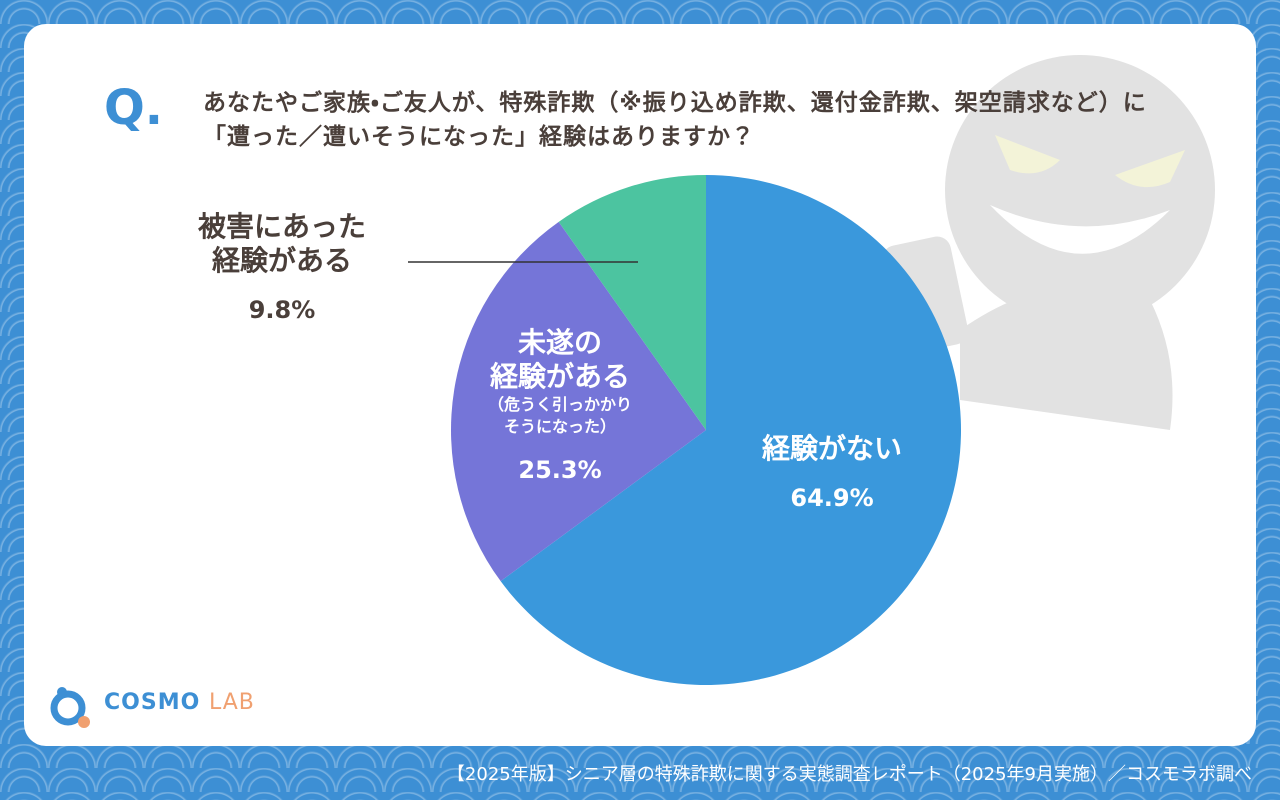  Describe the element at coordinates (282, 310) in the screenshot. I see `value-label: 9.8%` at that location.